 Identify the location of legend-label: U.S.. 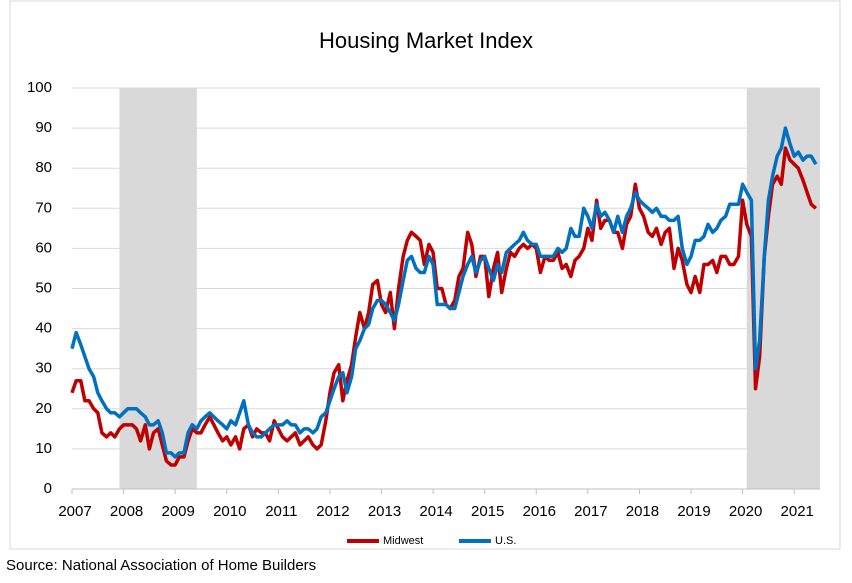
(505, 541).